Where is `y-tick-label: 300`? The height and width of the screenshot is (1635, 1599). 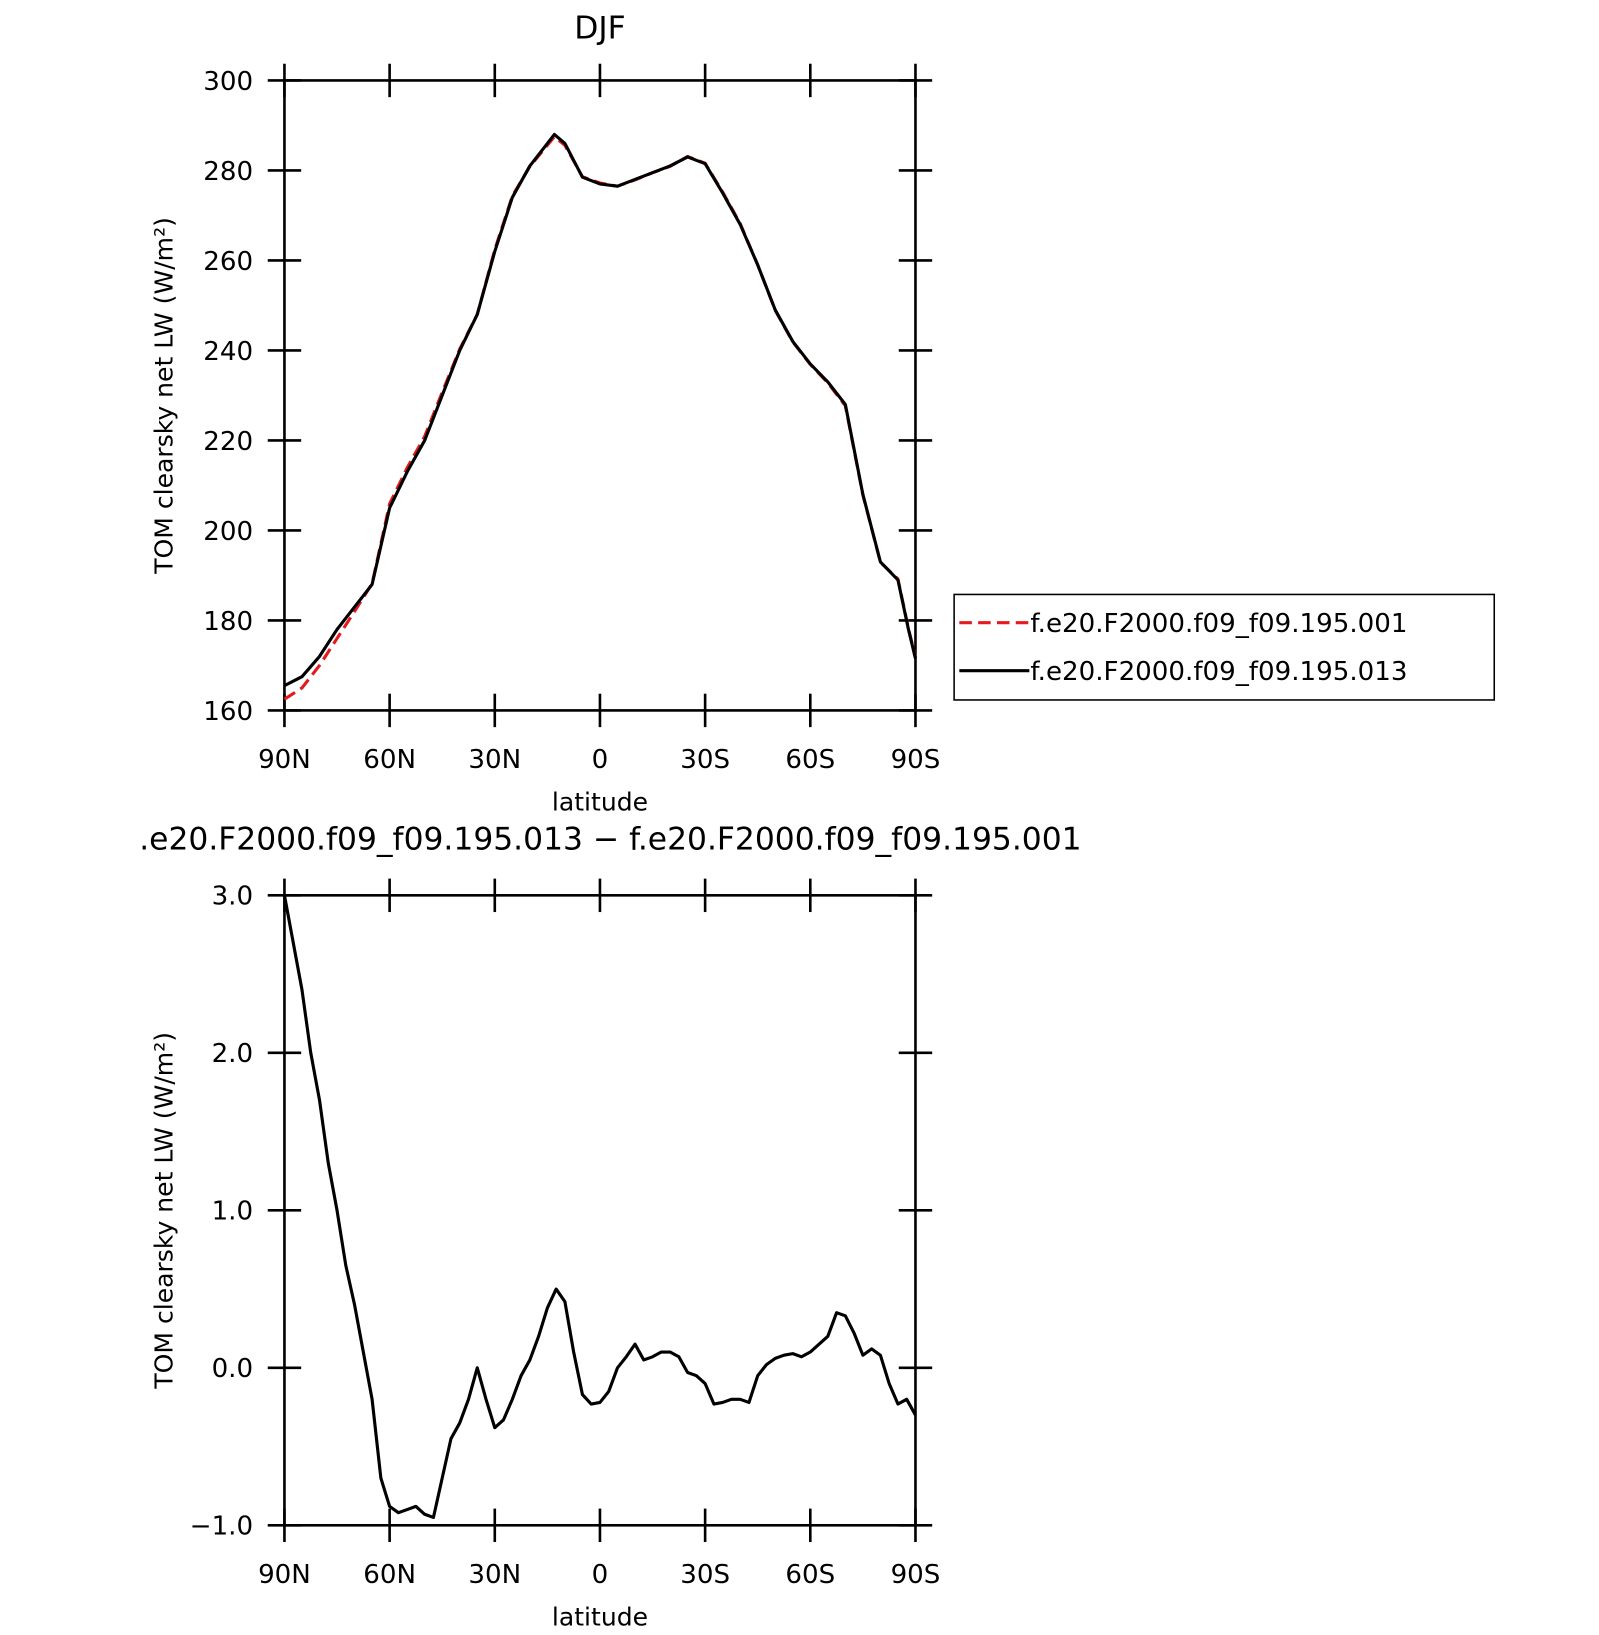 y-tick-label: 300 is located at coordinates (228, 82).